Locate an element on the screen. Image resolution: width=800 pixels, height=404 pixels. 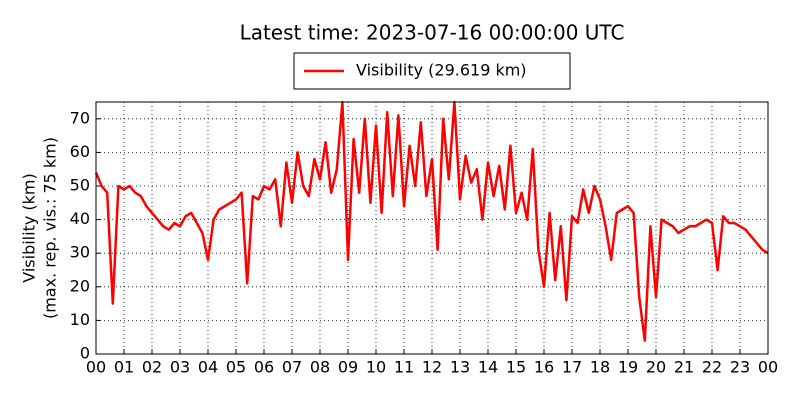
x-tick-label: 20 is located at coordinates (656, 367).